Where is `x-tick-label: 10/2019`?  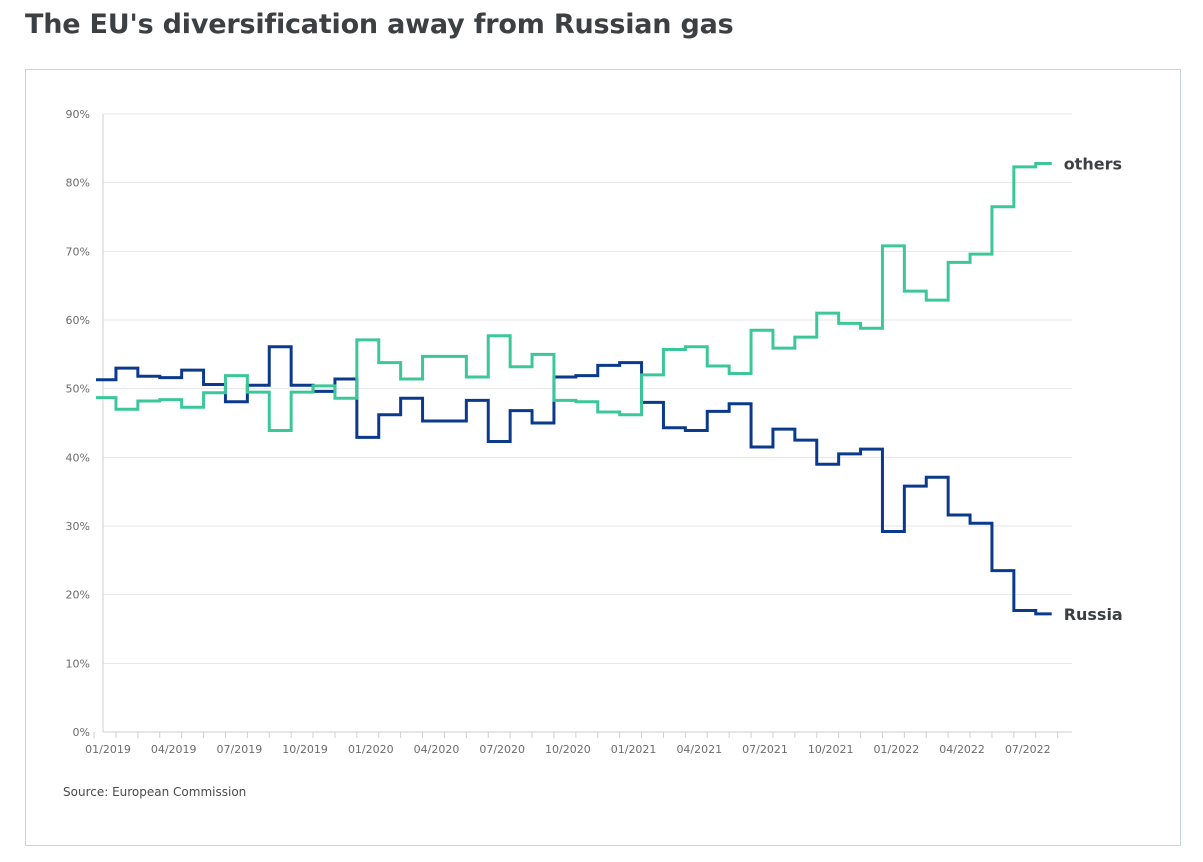
x-tick-label: 10/2019 is located at coordinates (305, 749).